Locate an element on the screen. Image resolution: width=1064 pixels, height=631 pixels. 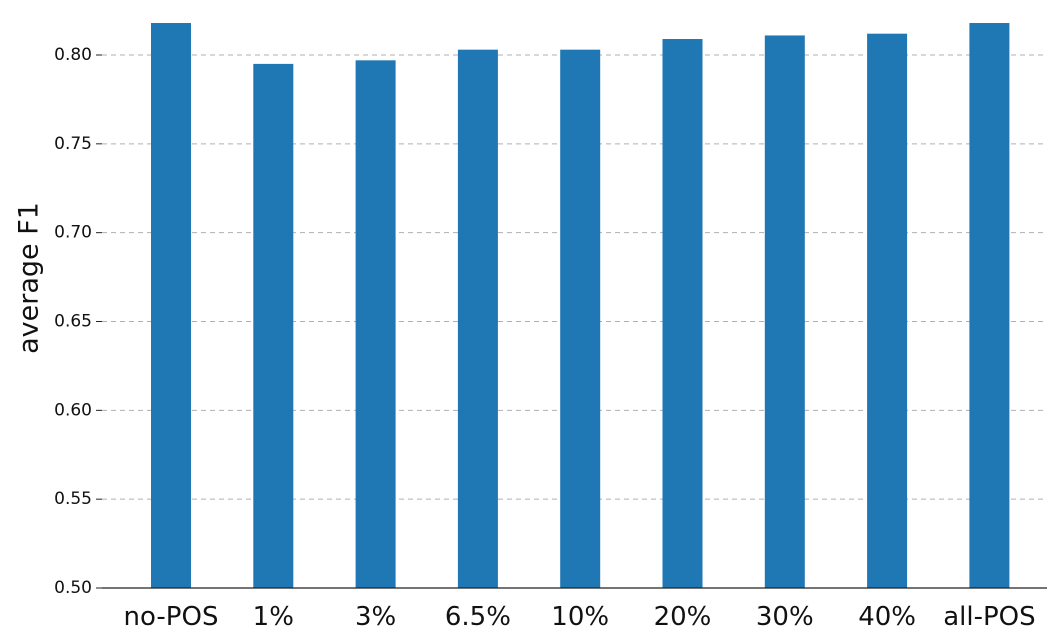
x-tick-label: no-POS is located at coordinates (171, 616).